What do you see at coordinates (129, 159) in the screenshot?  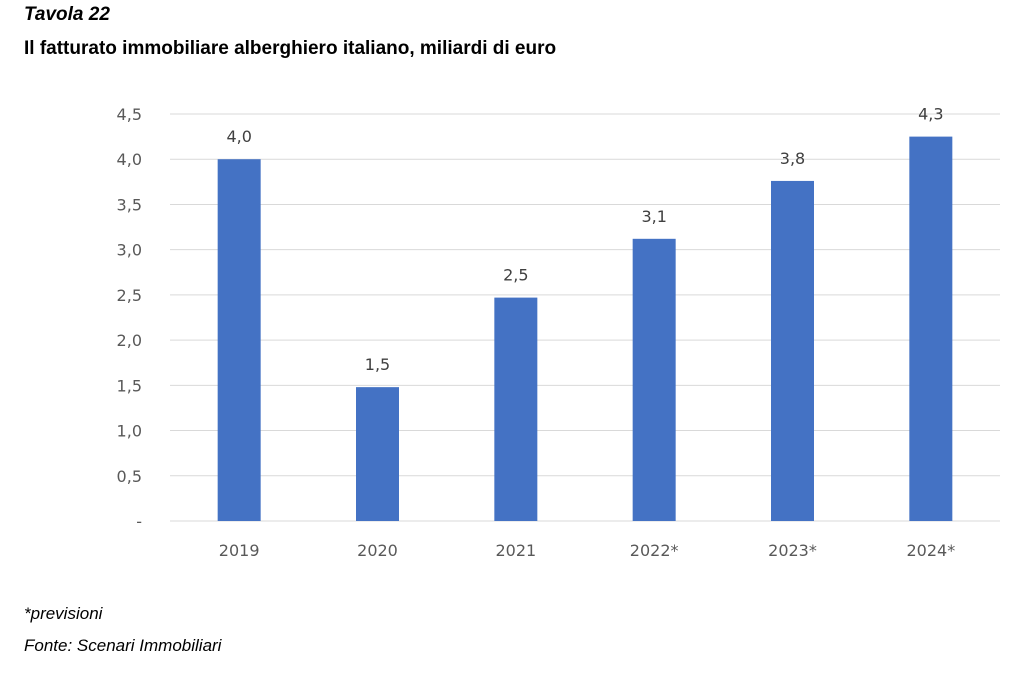 I see `y-tick-label: 4,0` at bounding box center [129, 159].